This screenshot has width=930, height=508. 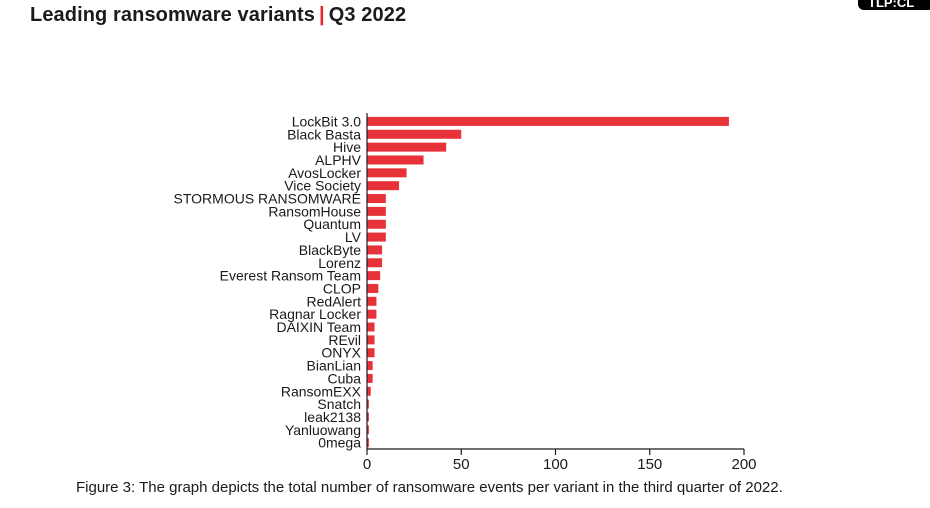 What do you see at coordinates (376, 199) in the screenshot?
I see `bar-stormous-ransomware` at bounding box center [376, 199].